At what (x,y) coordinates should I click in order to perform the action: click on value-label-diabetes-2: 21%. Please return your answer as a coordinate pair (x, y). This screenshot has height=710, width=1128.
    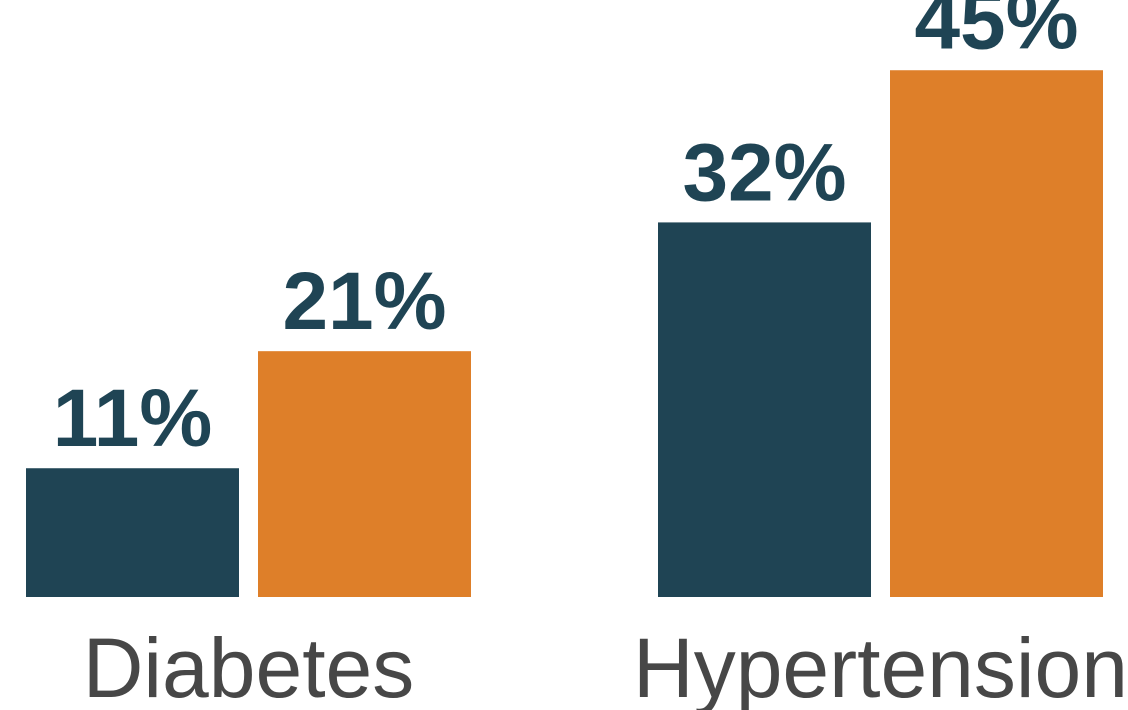
    Looking at the image, I should click on (364, 301).